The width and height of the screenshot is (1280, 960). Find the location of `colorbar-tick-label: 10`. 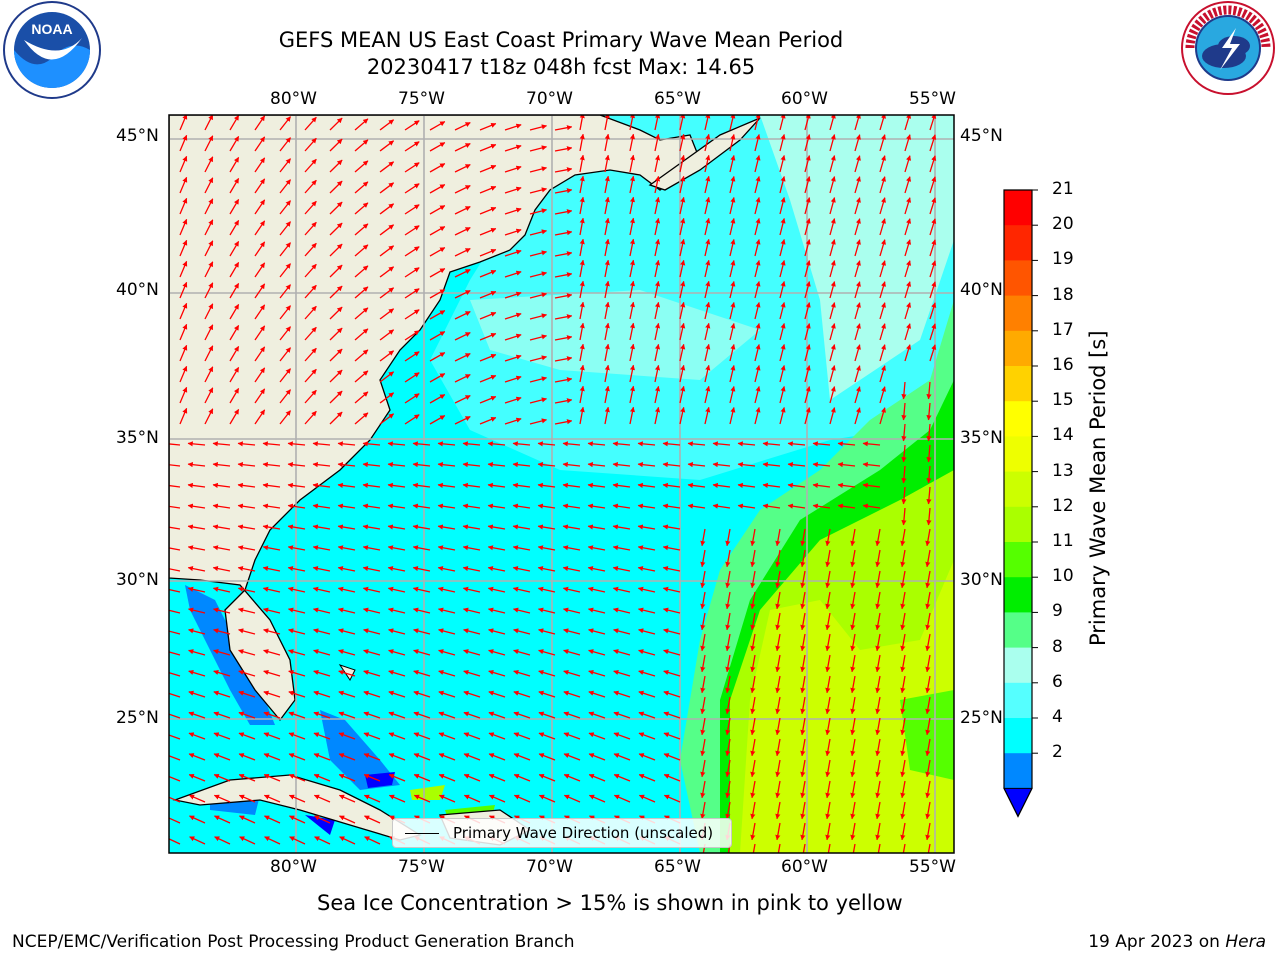

colorbar-tick-label: 10 is located at coordinates (1063, 576).